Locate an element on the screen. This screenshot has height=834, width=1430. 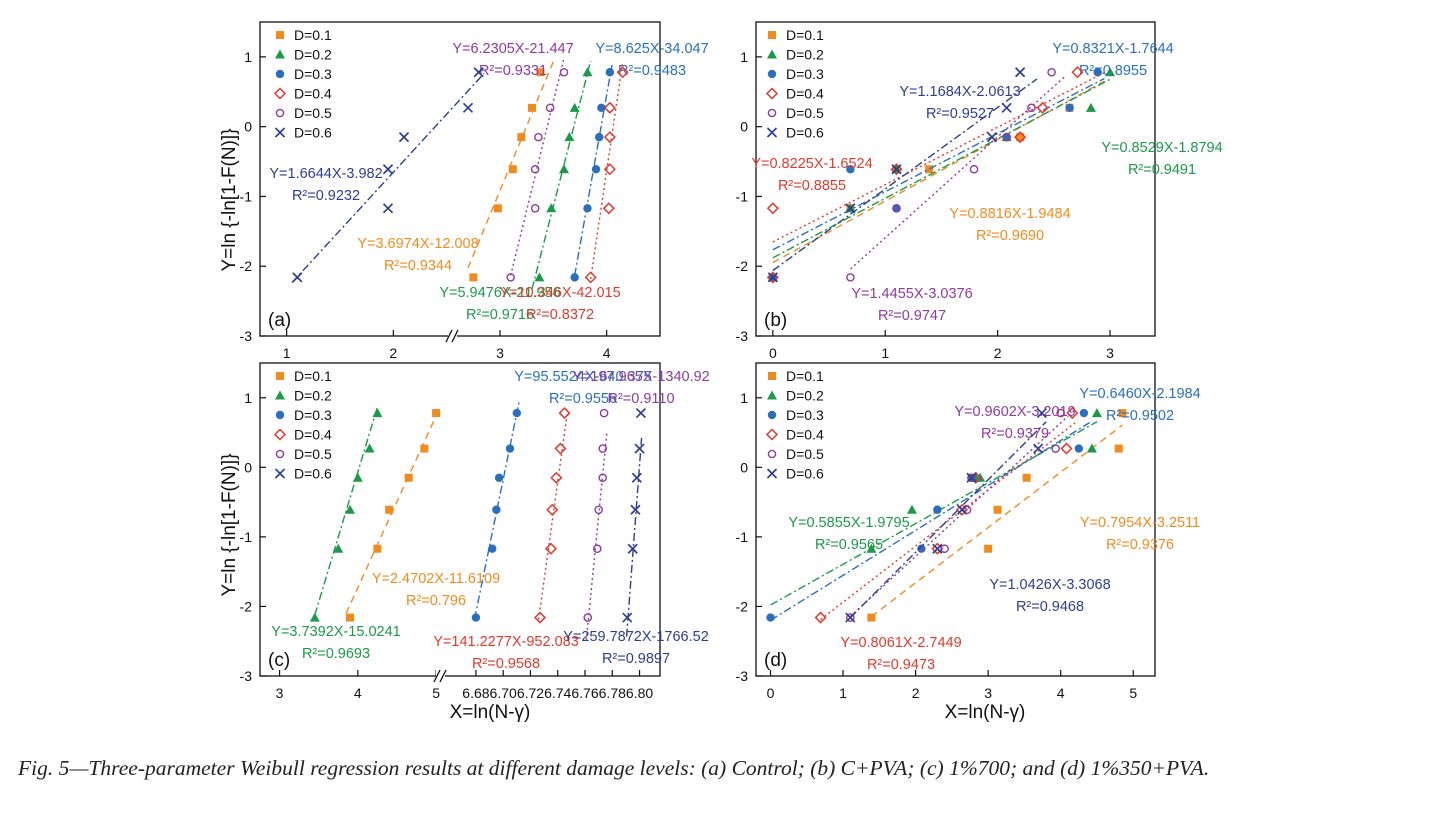
y-tick-label: 1 is located at coordinates (248, 57).